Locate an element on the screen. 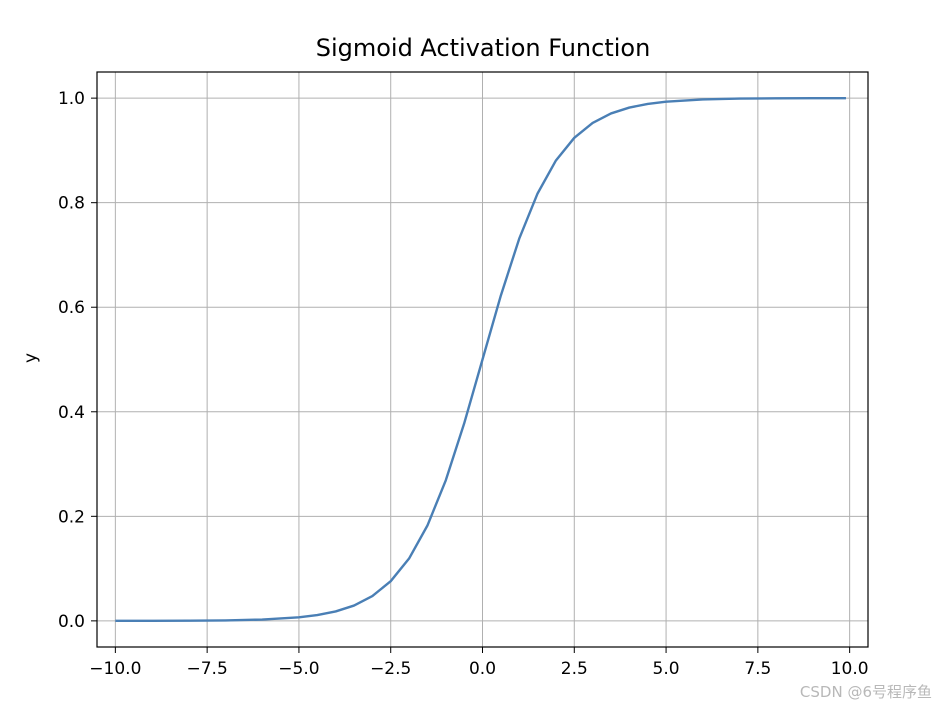  x-tick-label: −10.0 is located at coordinates (115, 669).